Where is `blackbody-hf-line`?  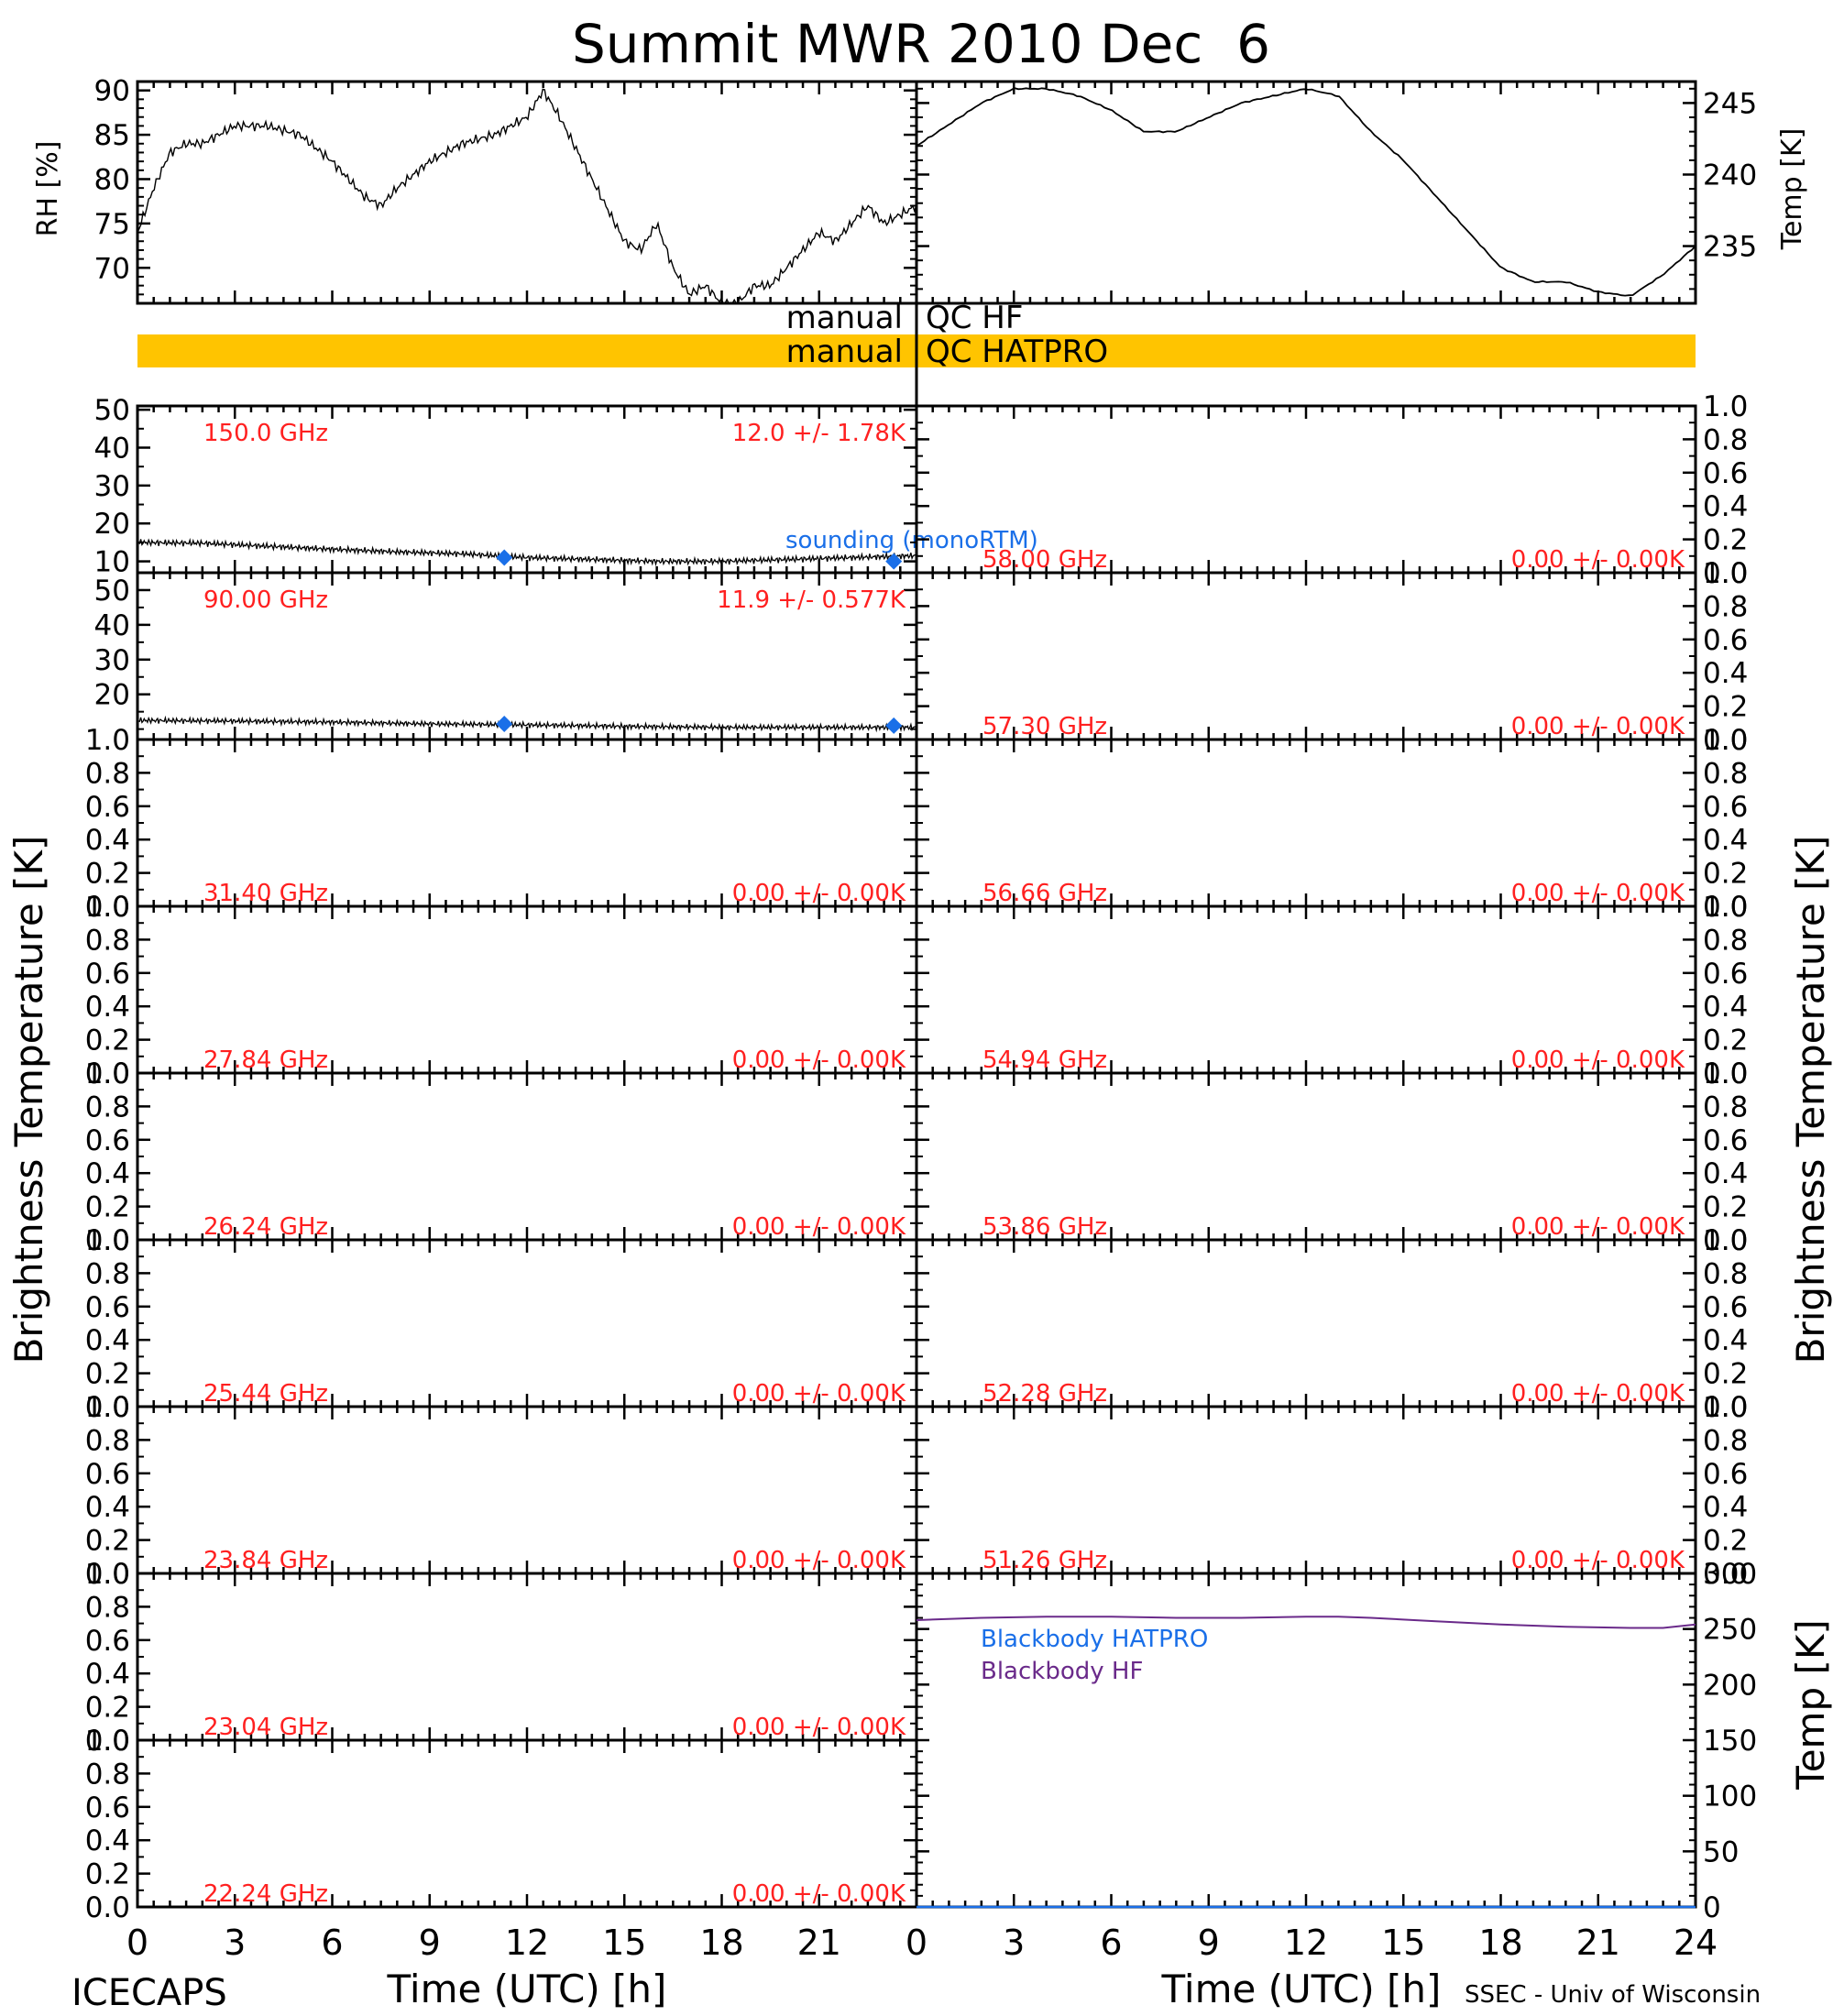 blackbody-hf-line is located at coordinates (1306, 1622).